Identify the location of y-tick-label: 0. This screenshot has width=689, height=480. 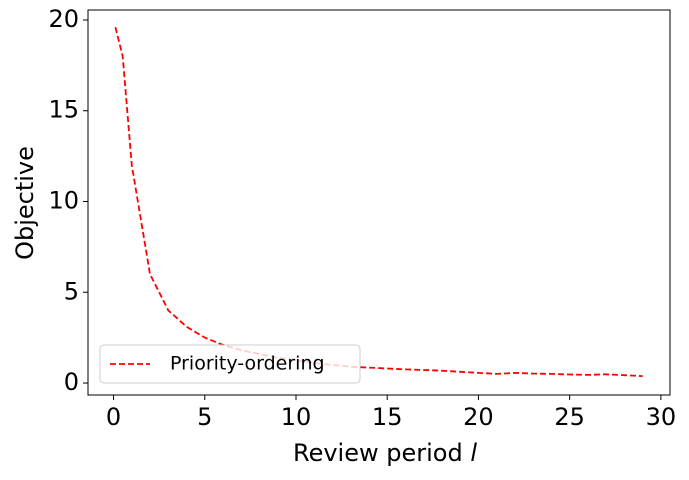
(71, 382).